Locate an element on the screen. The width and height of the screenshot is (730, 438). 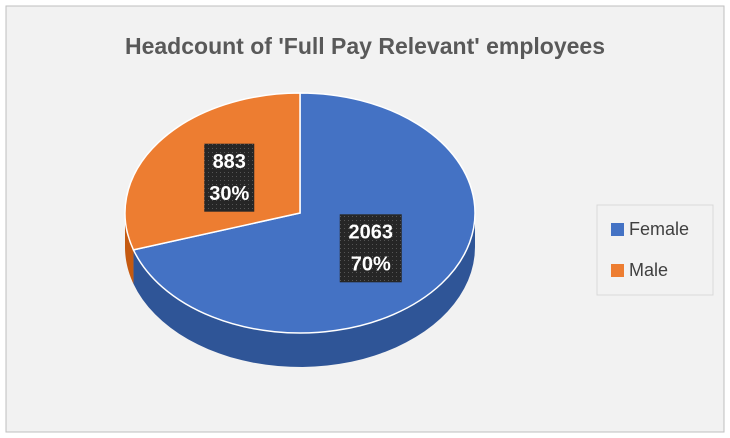
legend-label: Female is located at coordinates (659, 229).